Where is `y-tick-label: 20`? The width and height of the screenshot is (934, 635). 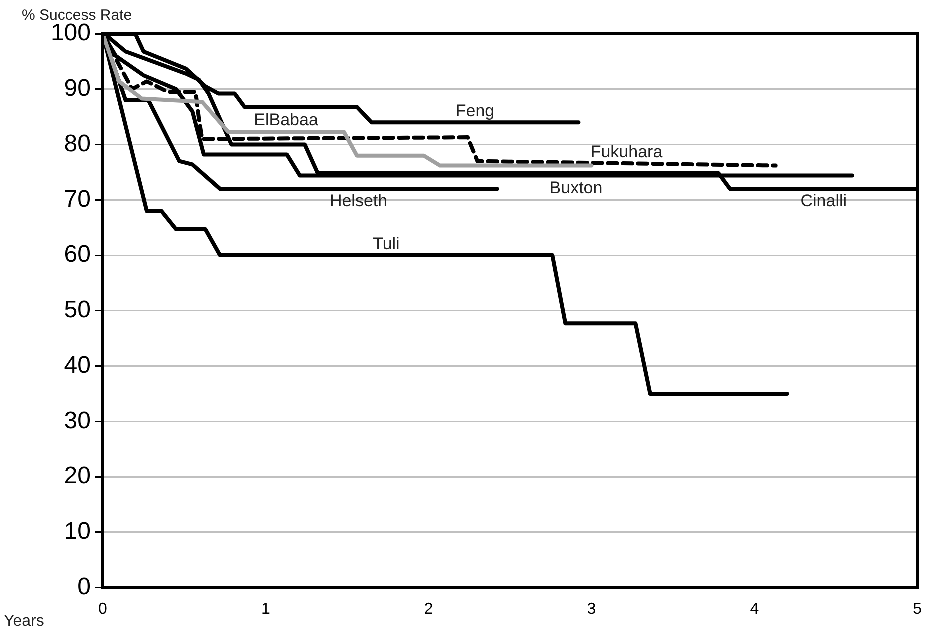 y-tick-label: 20 is located at coordinates (77, 476).